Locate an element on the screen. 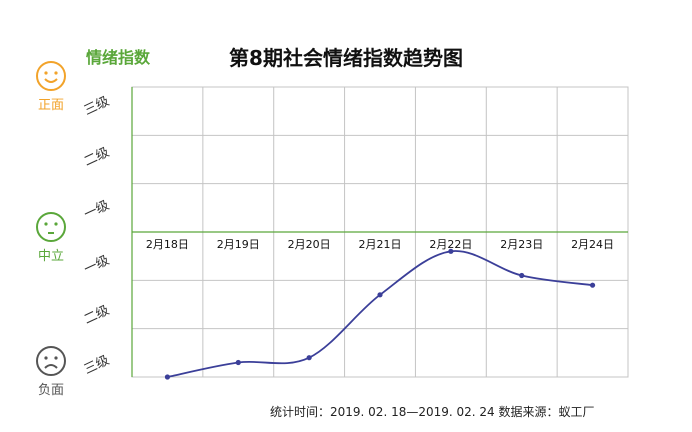  negative-face: 负面 is located at coordinates (51, 371).